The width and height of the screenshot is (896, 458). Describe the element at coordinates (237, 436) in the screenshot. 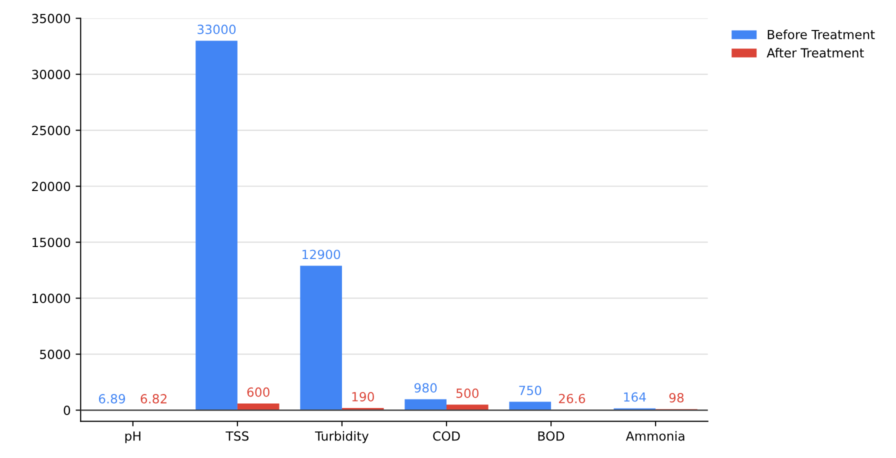

I see `x-tick-label: TSS` at that location.